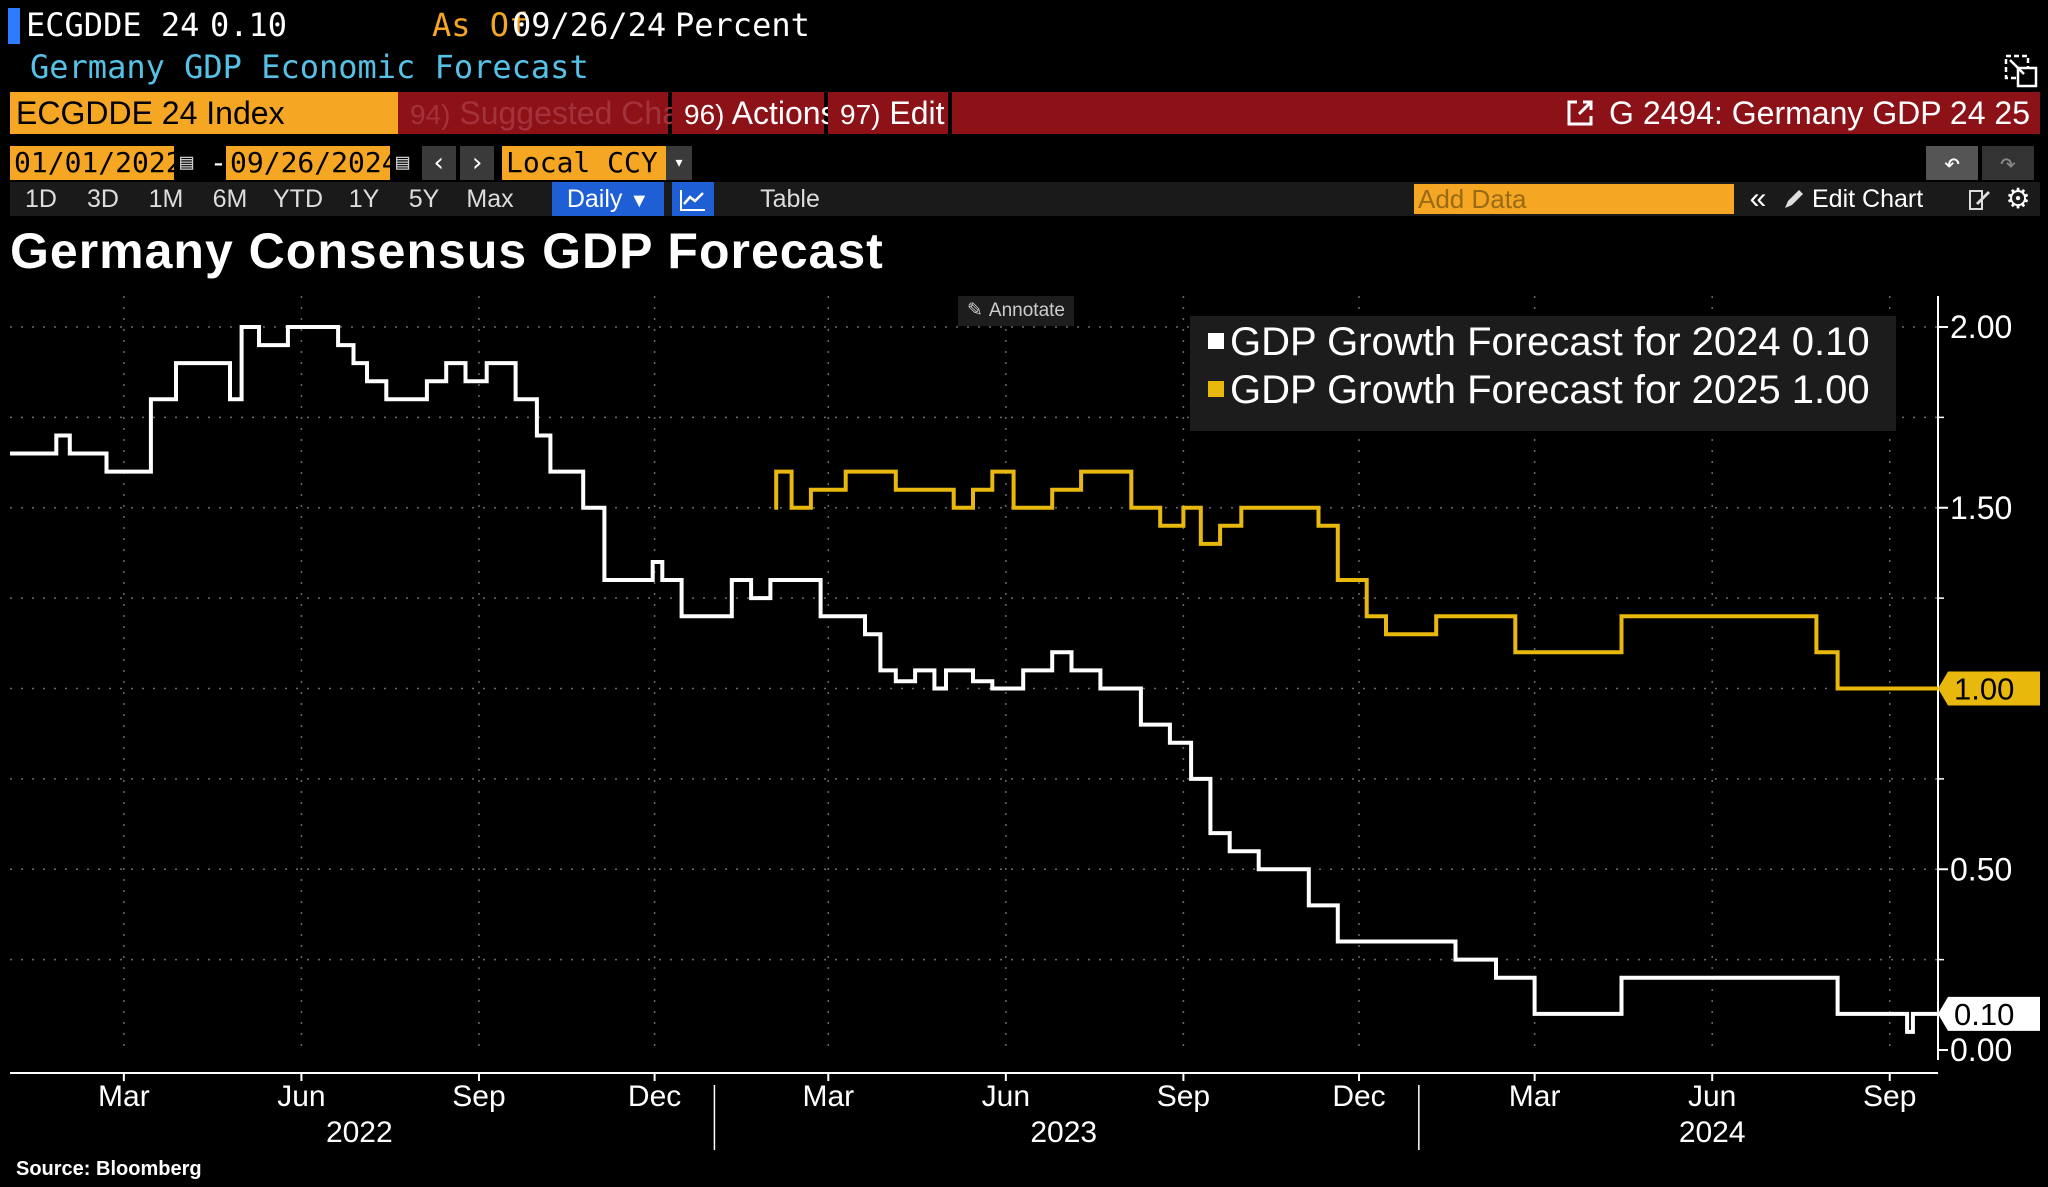 The height and width of the screenshot is (1187, 2048). Describe the element at coordinates (1496, 113) in the screenshot. I see `chart-reference: G 2494: Germany GDP 24 25` at that location.